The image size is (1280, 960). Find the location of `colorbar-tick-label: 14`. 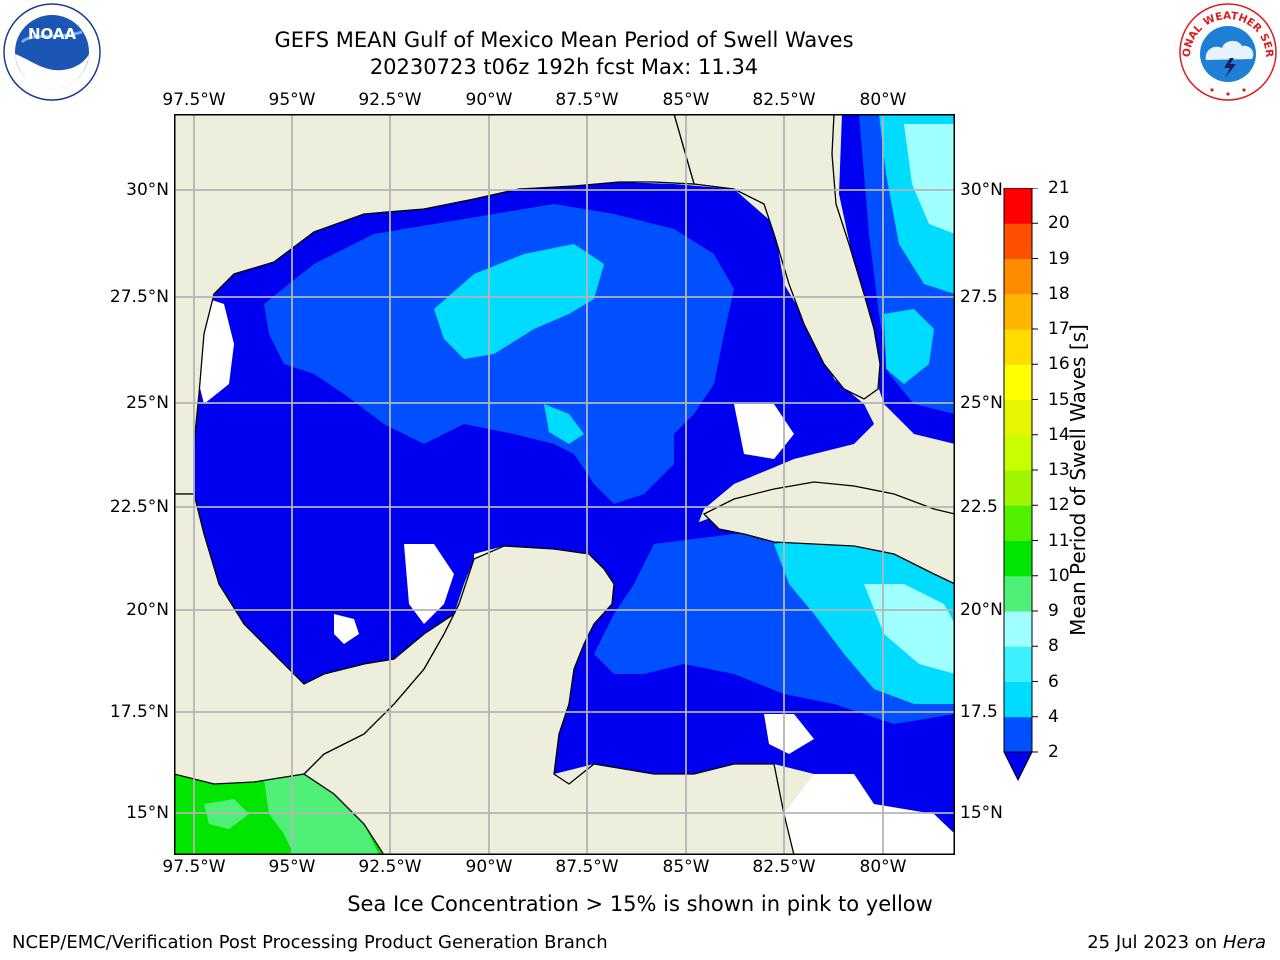

colorbar-tick-label: 14 is located at coordinates (1059, 434).